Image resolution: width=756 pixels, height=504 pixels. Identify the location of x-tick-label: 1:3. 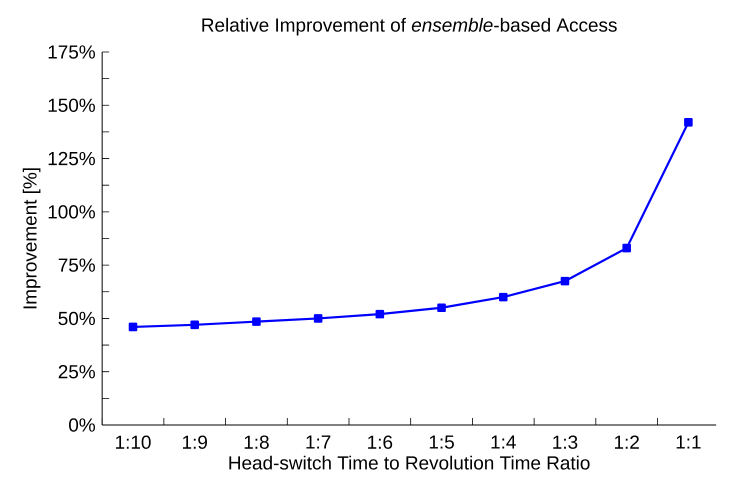
(565, 442).